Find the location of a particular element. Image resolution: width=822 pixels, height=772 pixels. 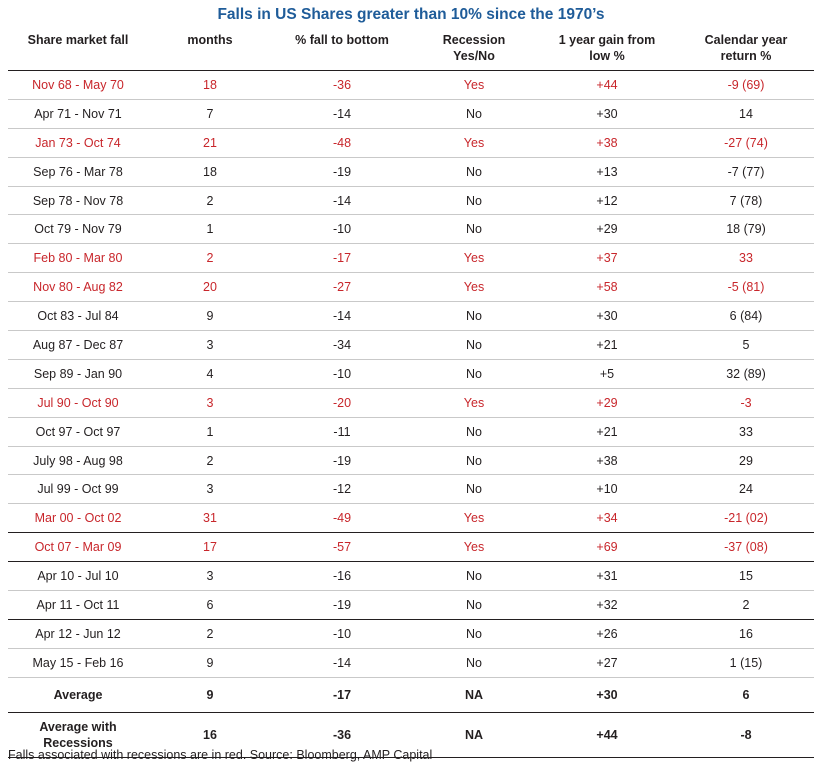

average-recessions-calendar: -8 is located at coordinates (746, 735).